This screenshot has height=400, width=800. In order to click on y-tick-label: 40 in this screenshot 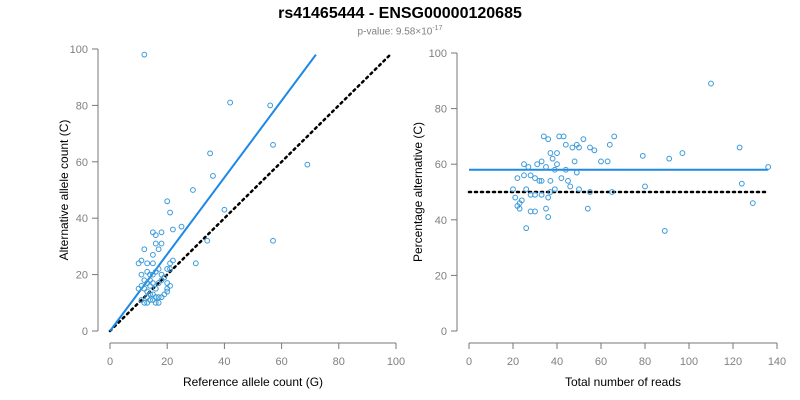, I will do `click(441, 221)`.